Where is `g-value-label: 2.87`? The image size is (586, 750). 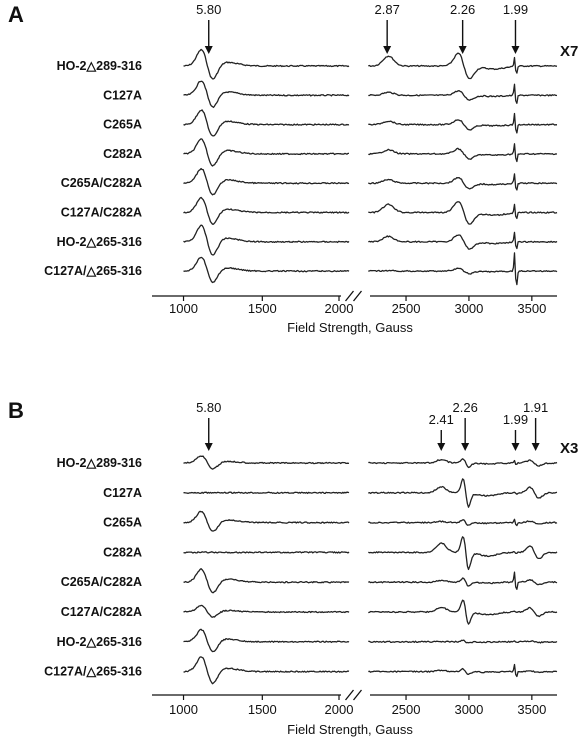 g-value-label: 2.87 is located at coordinates (387, 9).